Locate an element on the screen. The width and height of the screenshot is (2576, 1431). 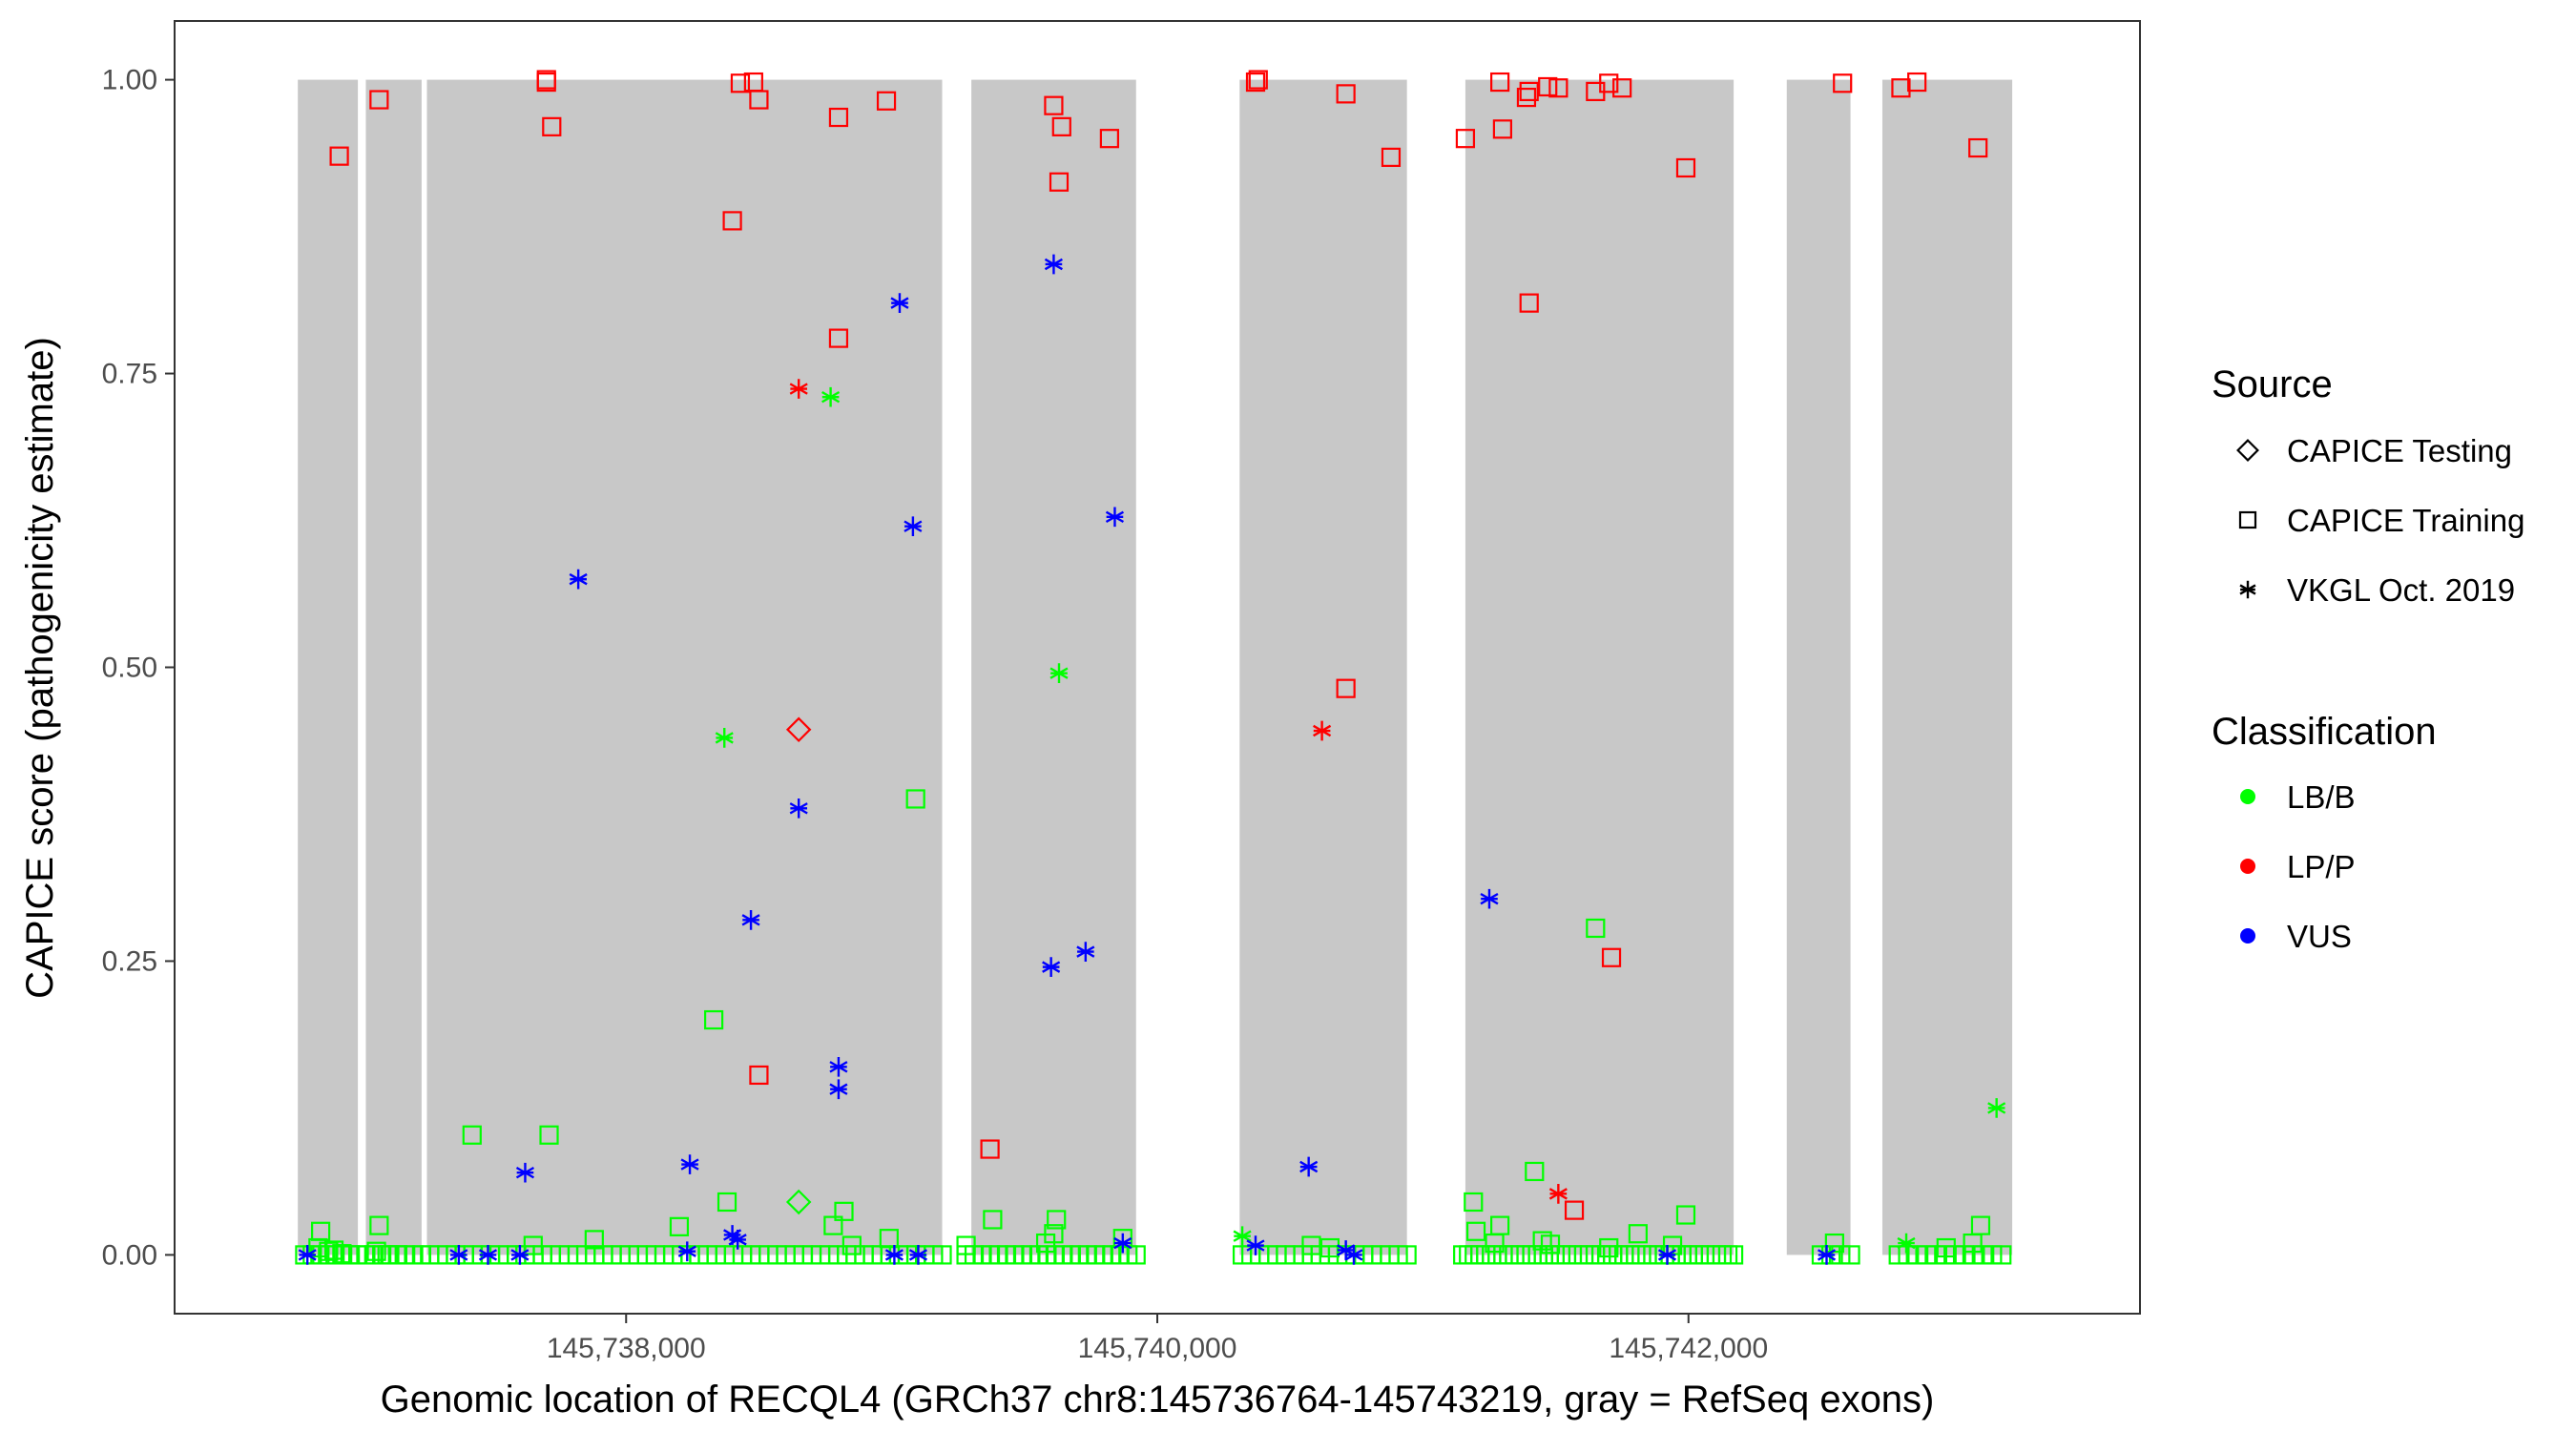
x-tick-label: 145,738,000 is located at coordinates (626, 1348).